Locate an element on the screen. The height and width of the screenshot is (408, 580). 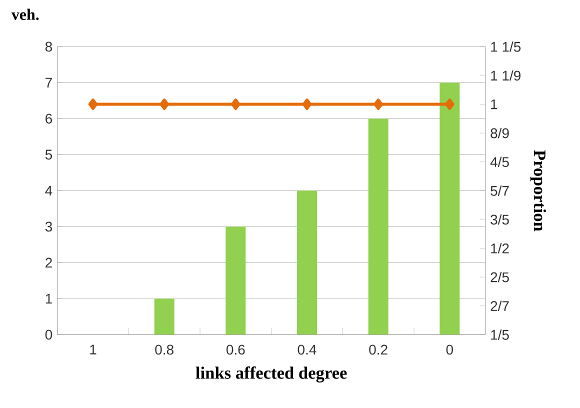
x-tick-label: 0.6 is located at coordinates (235, 349).